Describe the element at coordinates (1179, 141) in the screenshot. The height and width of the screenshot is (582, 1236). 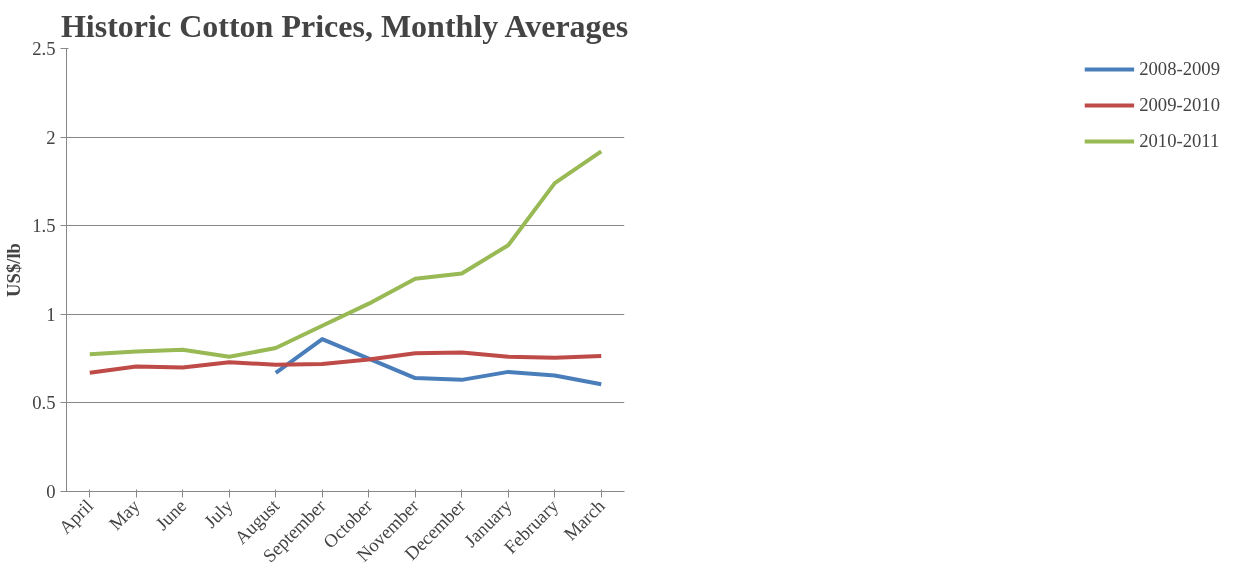
I see `legend-label: 2010-2011` at that location.